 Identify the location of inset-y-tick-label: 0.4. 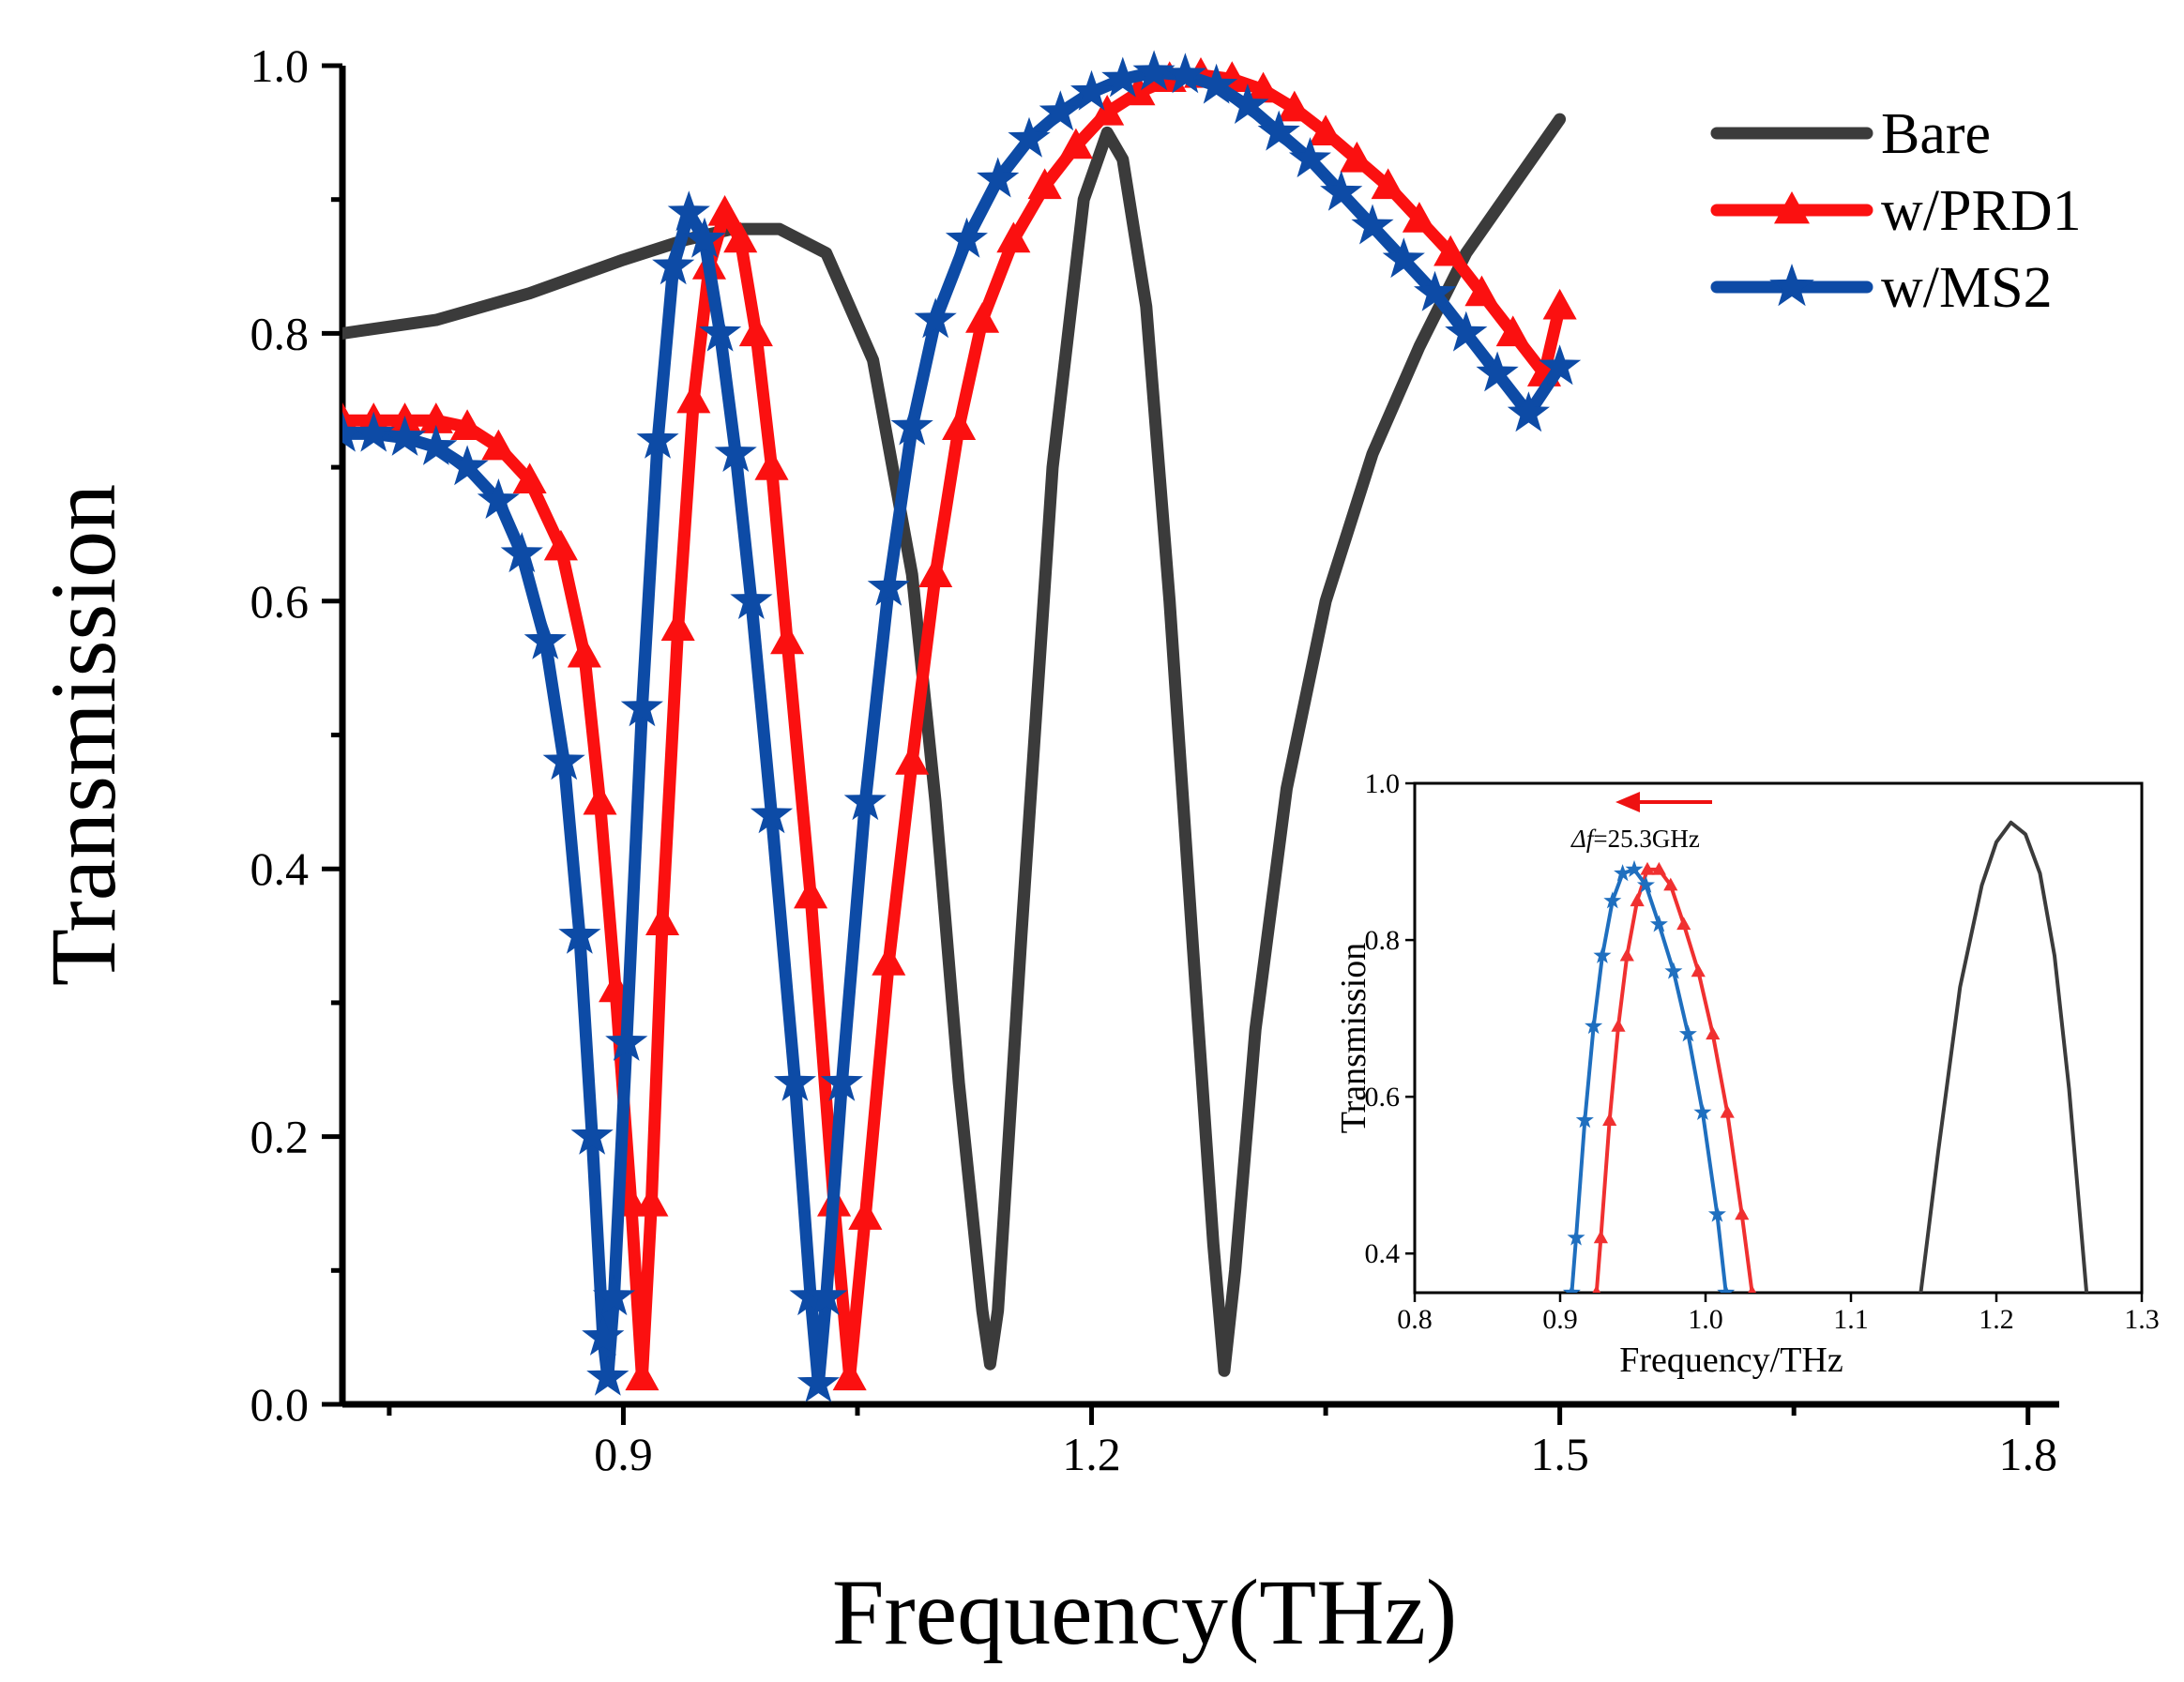
(1383, 1254).